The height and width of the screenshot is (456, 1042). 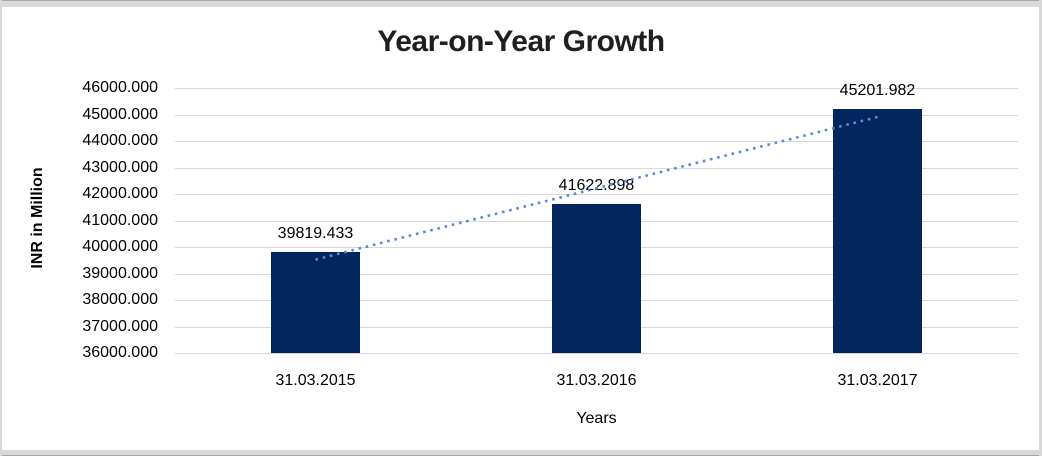 What do you see at coordinates (1, 228) in the screenshot?
I see `frame-border-left` at bounding box center [1, 228].